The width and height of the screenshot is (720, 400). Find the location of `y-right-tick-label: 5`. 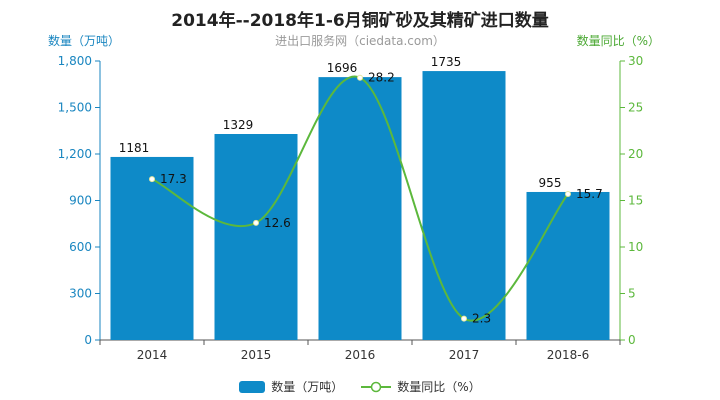

y-right-tick-label: 5 is located at coordinates (632, 294).